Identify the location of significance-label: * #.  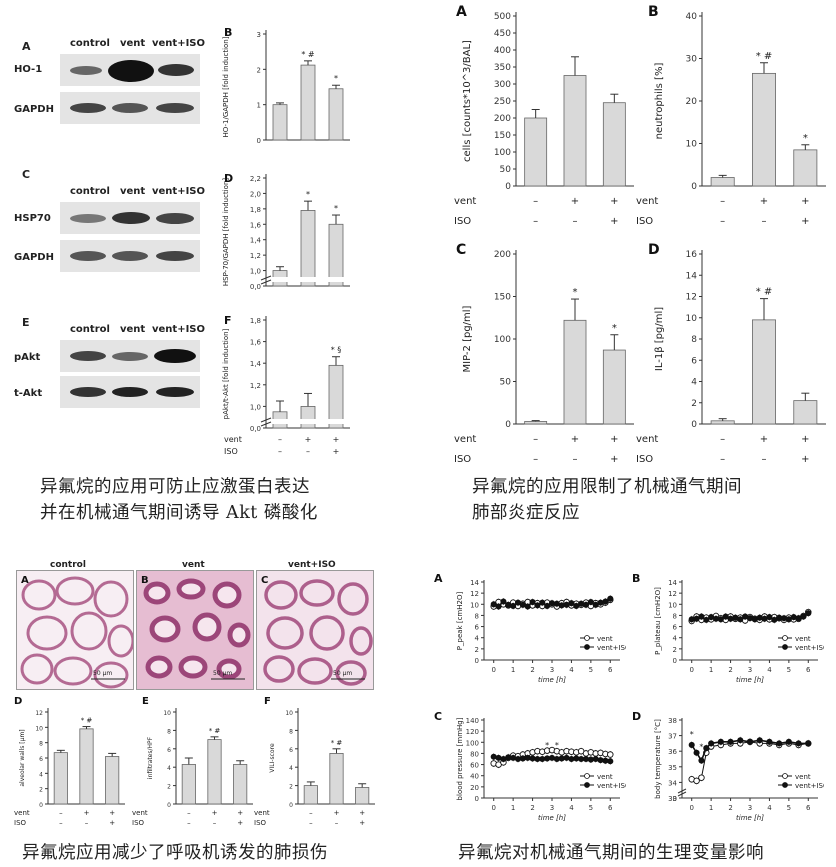
(215, 731).